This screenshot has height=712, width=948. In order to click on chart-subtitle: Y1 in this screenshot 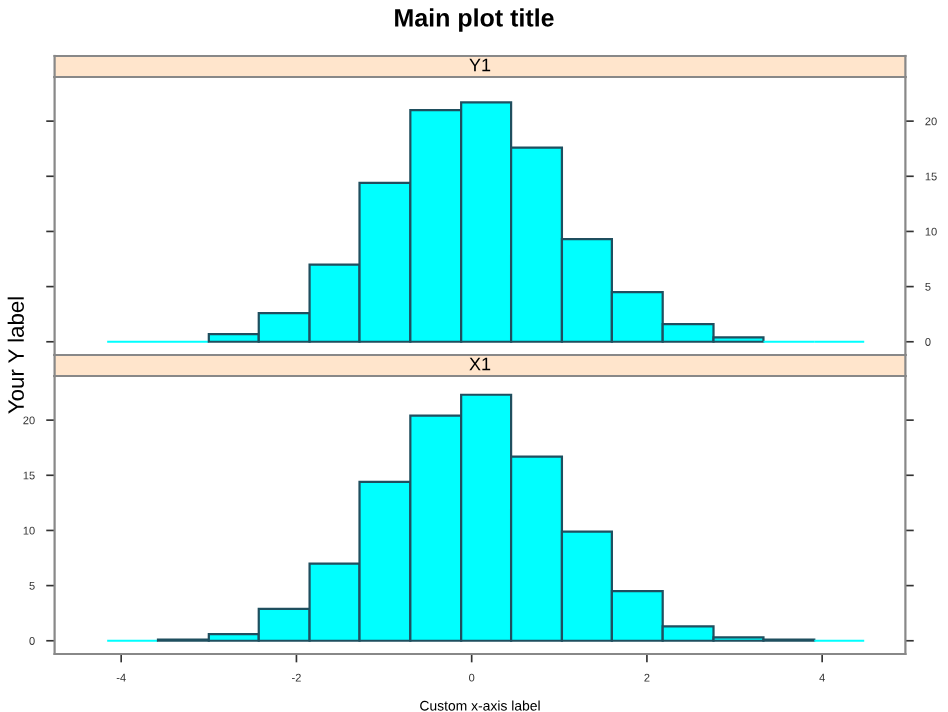, I will do `click(480, 65)`.